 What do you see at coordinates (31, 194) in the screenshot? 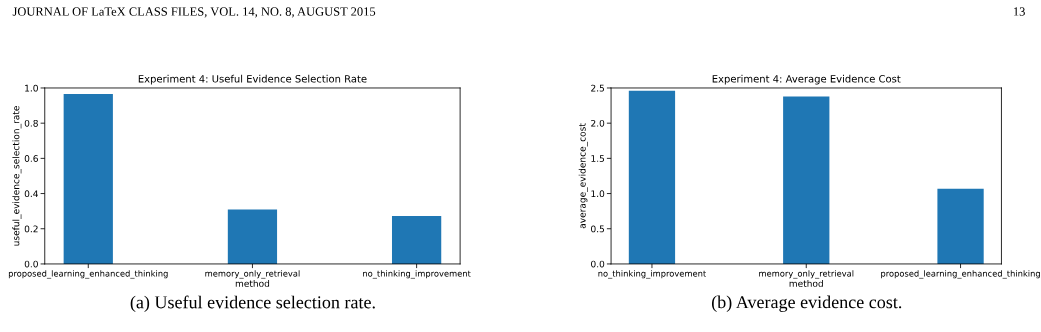
I see `y-tick-label: 0.4` at bounding box center [31, 194].